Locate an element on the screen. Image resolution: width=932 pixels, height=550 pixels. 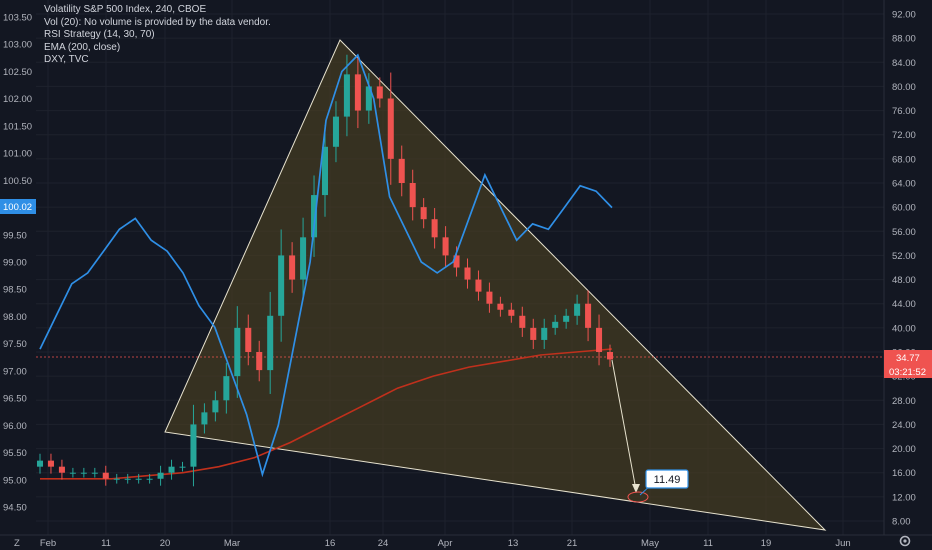
left-axis-tick-label: 98.00 is located at coordinates (15, 317).